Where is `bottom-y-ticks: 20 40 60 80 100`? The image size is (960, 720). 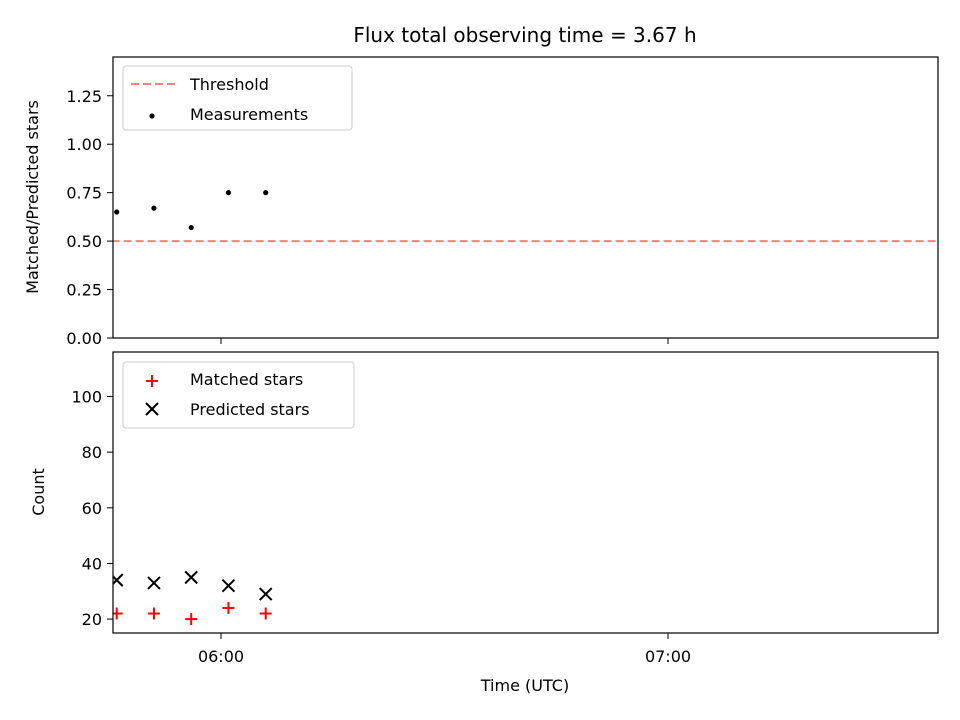 bottom-y-ticks: 20 40 60 80 100 is located at coordinates (92, 508).